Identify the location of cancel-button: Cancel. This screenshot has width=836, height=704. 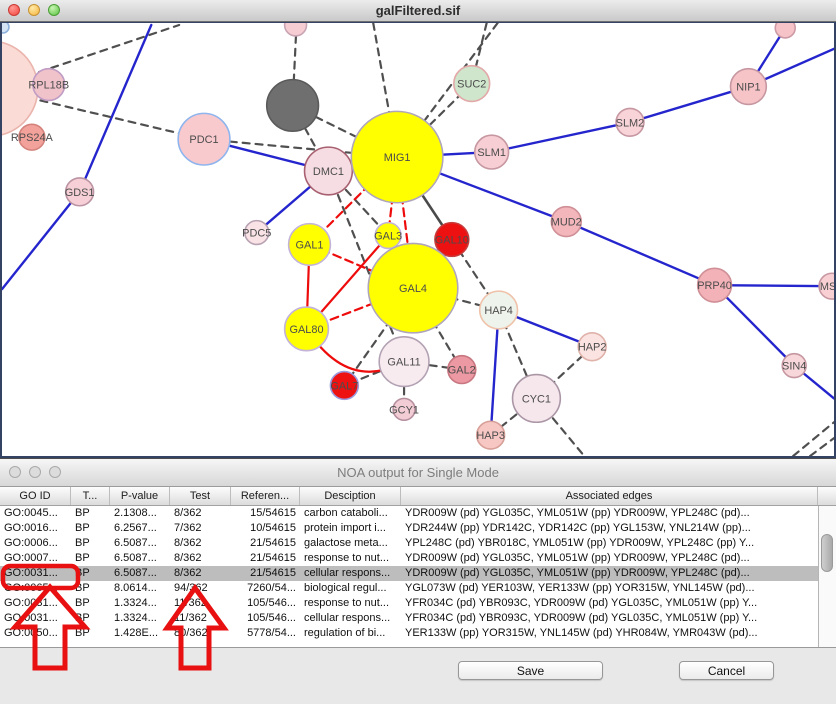
(726, 670).